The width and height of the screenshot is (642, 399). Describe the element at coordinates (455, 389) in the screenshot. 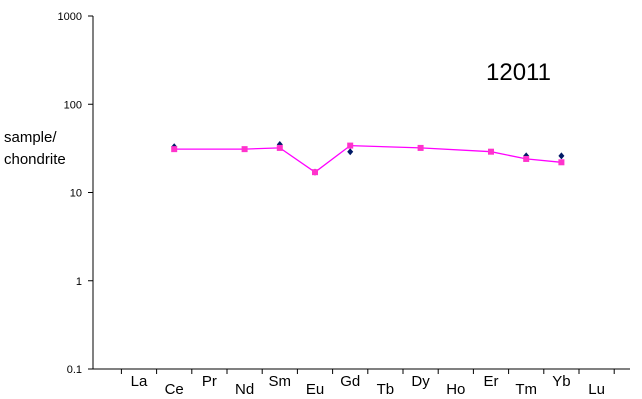

I see `x-tick-label: Ho` at that location.